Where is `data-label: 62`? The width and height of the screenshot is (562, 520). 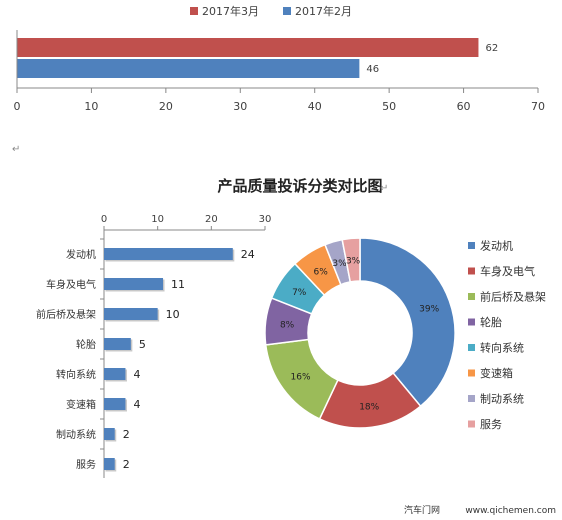 data-label: 62 is located at coordinates (491, 48).